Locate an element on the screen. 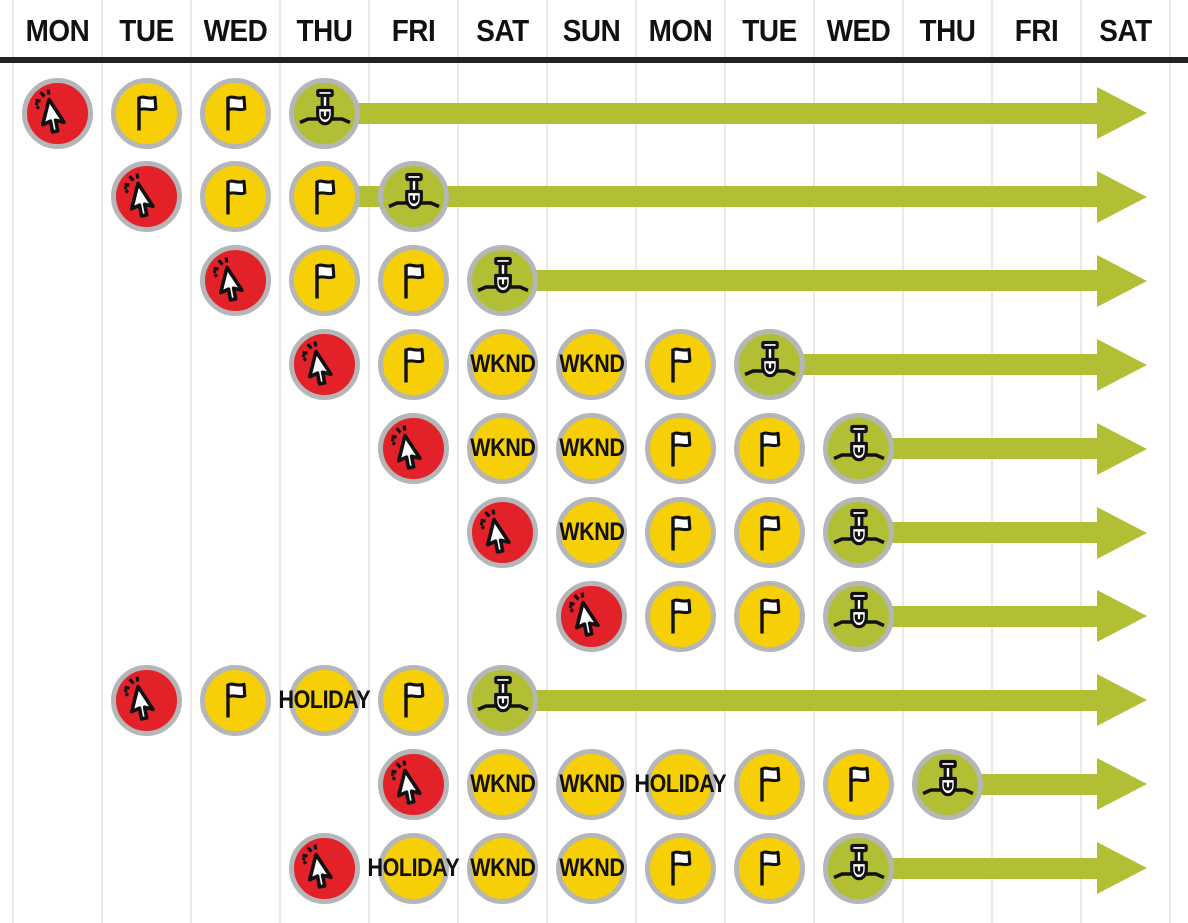  day-header: THU is located at coordinates (324, 30).